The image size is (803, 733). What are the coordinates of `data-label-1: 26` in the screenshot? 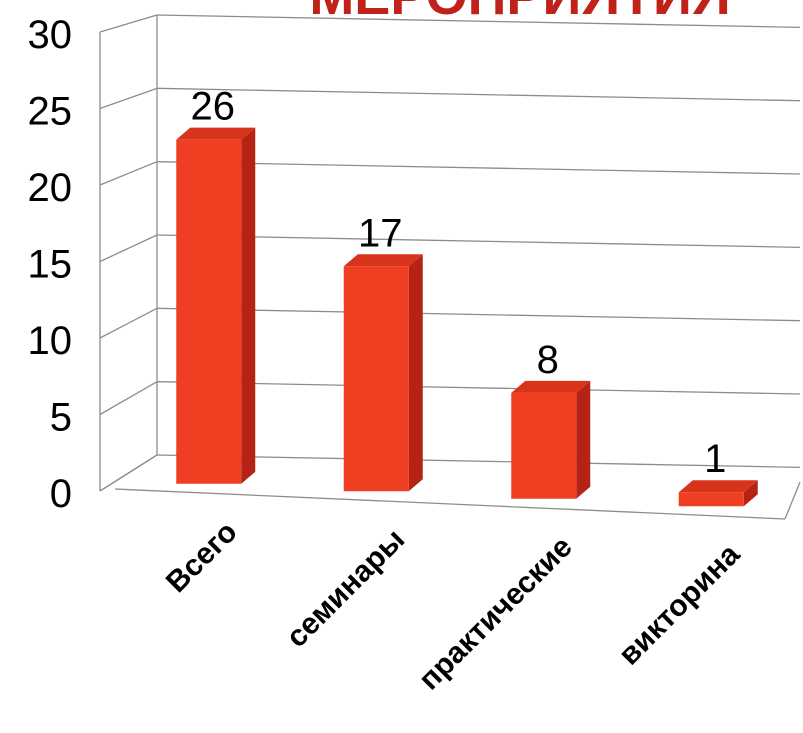 It's located at (213, 107).